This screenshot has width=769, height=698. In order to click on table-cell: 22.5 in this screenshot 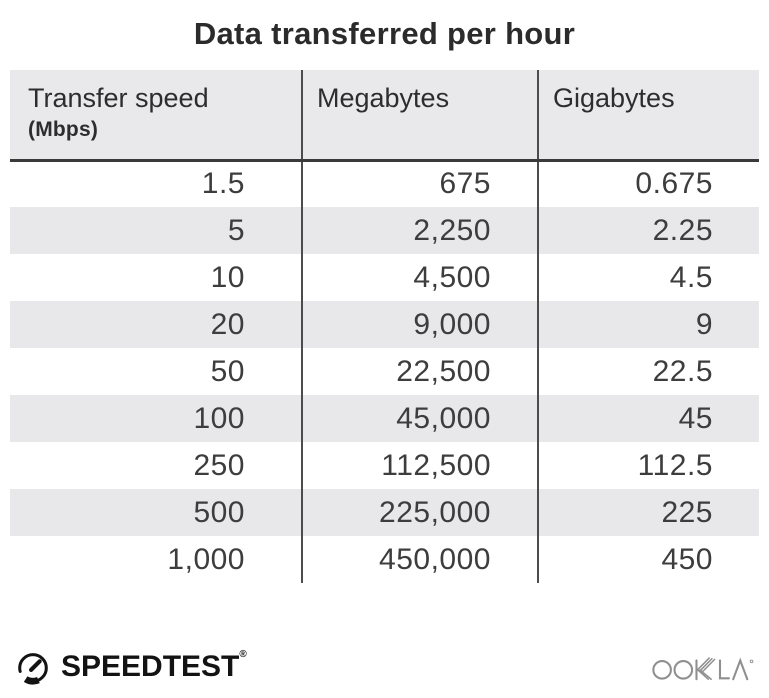, I will do `click(648, 371)`.